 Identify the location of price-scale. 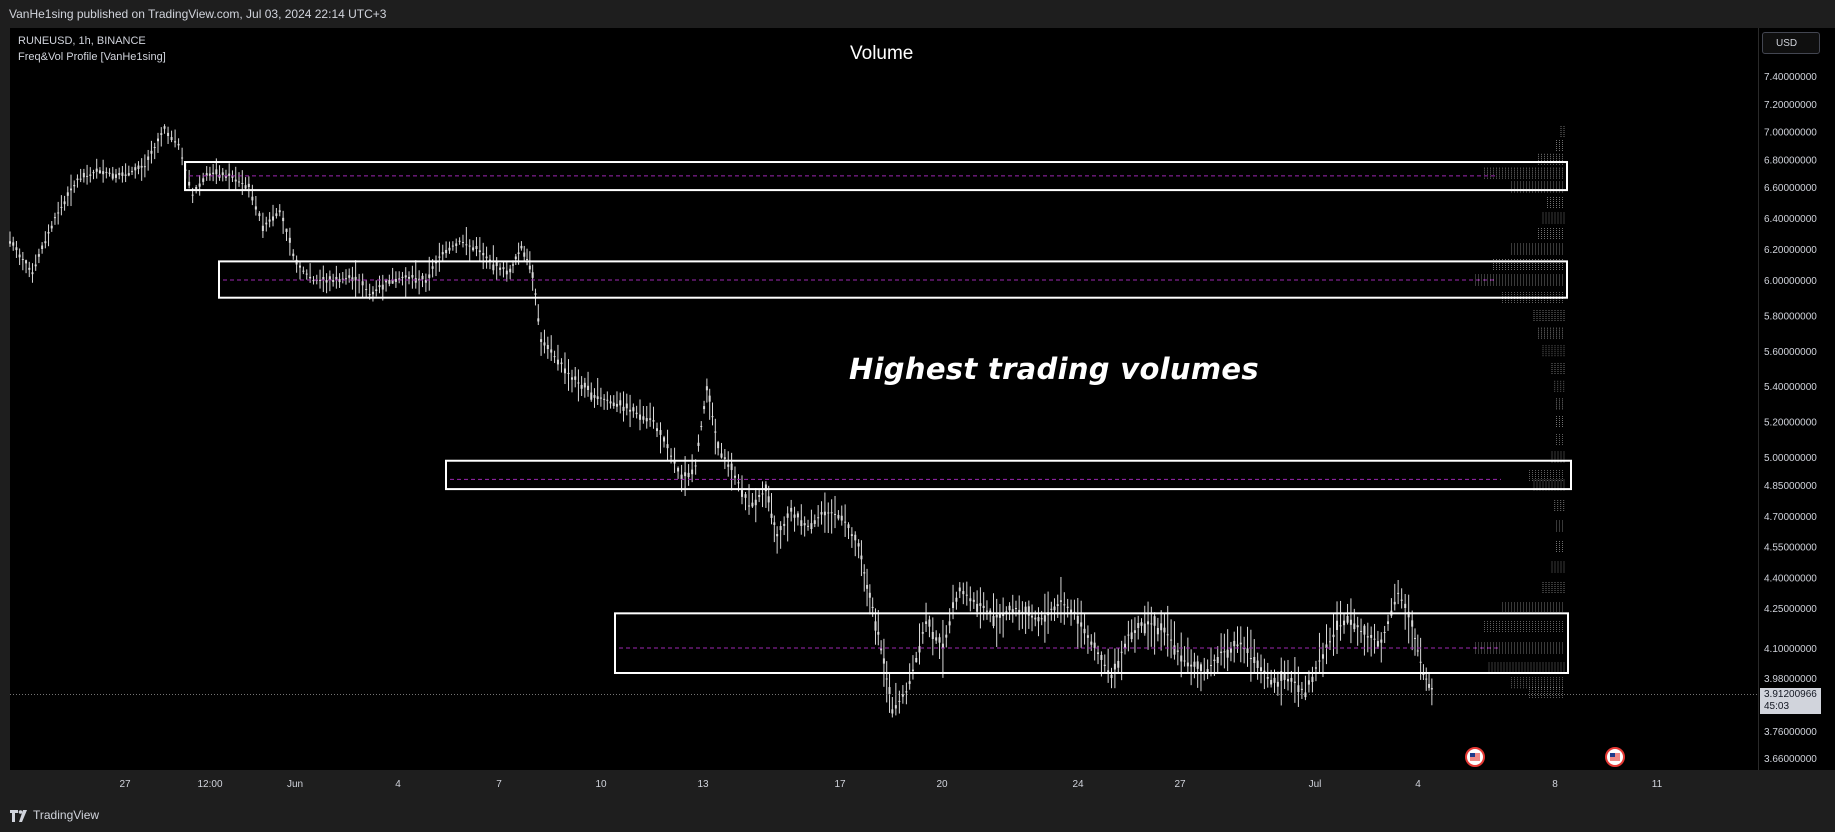
(1796, 399).